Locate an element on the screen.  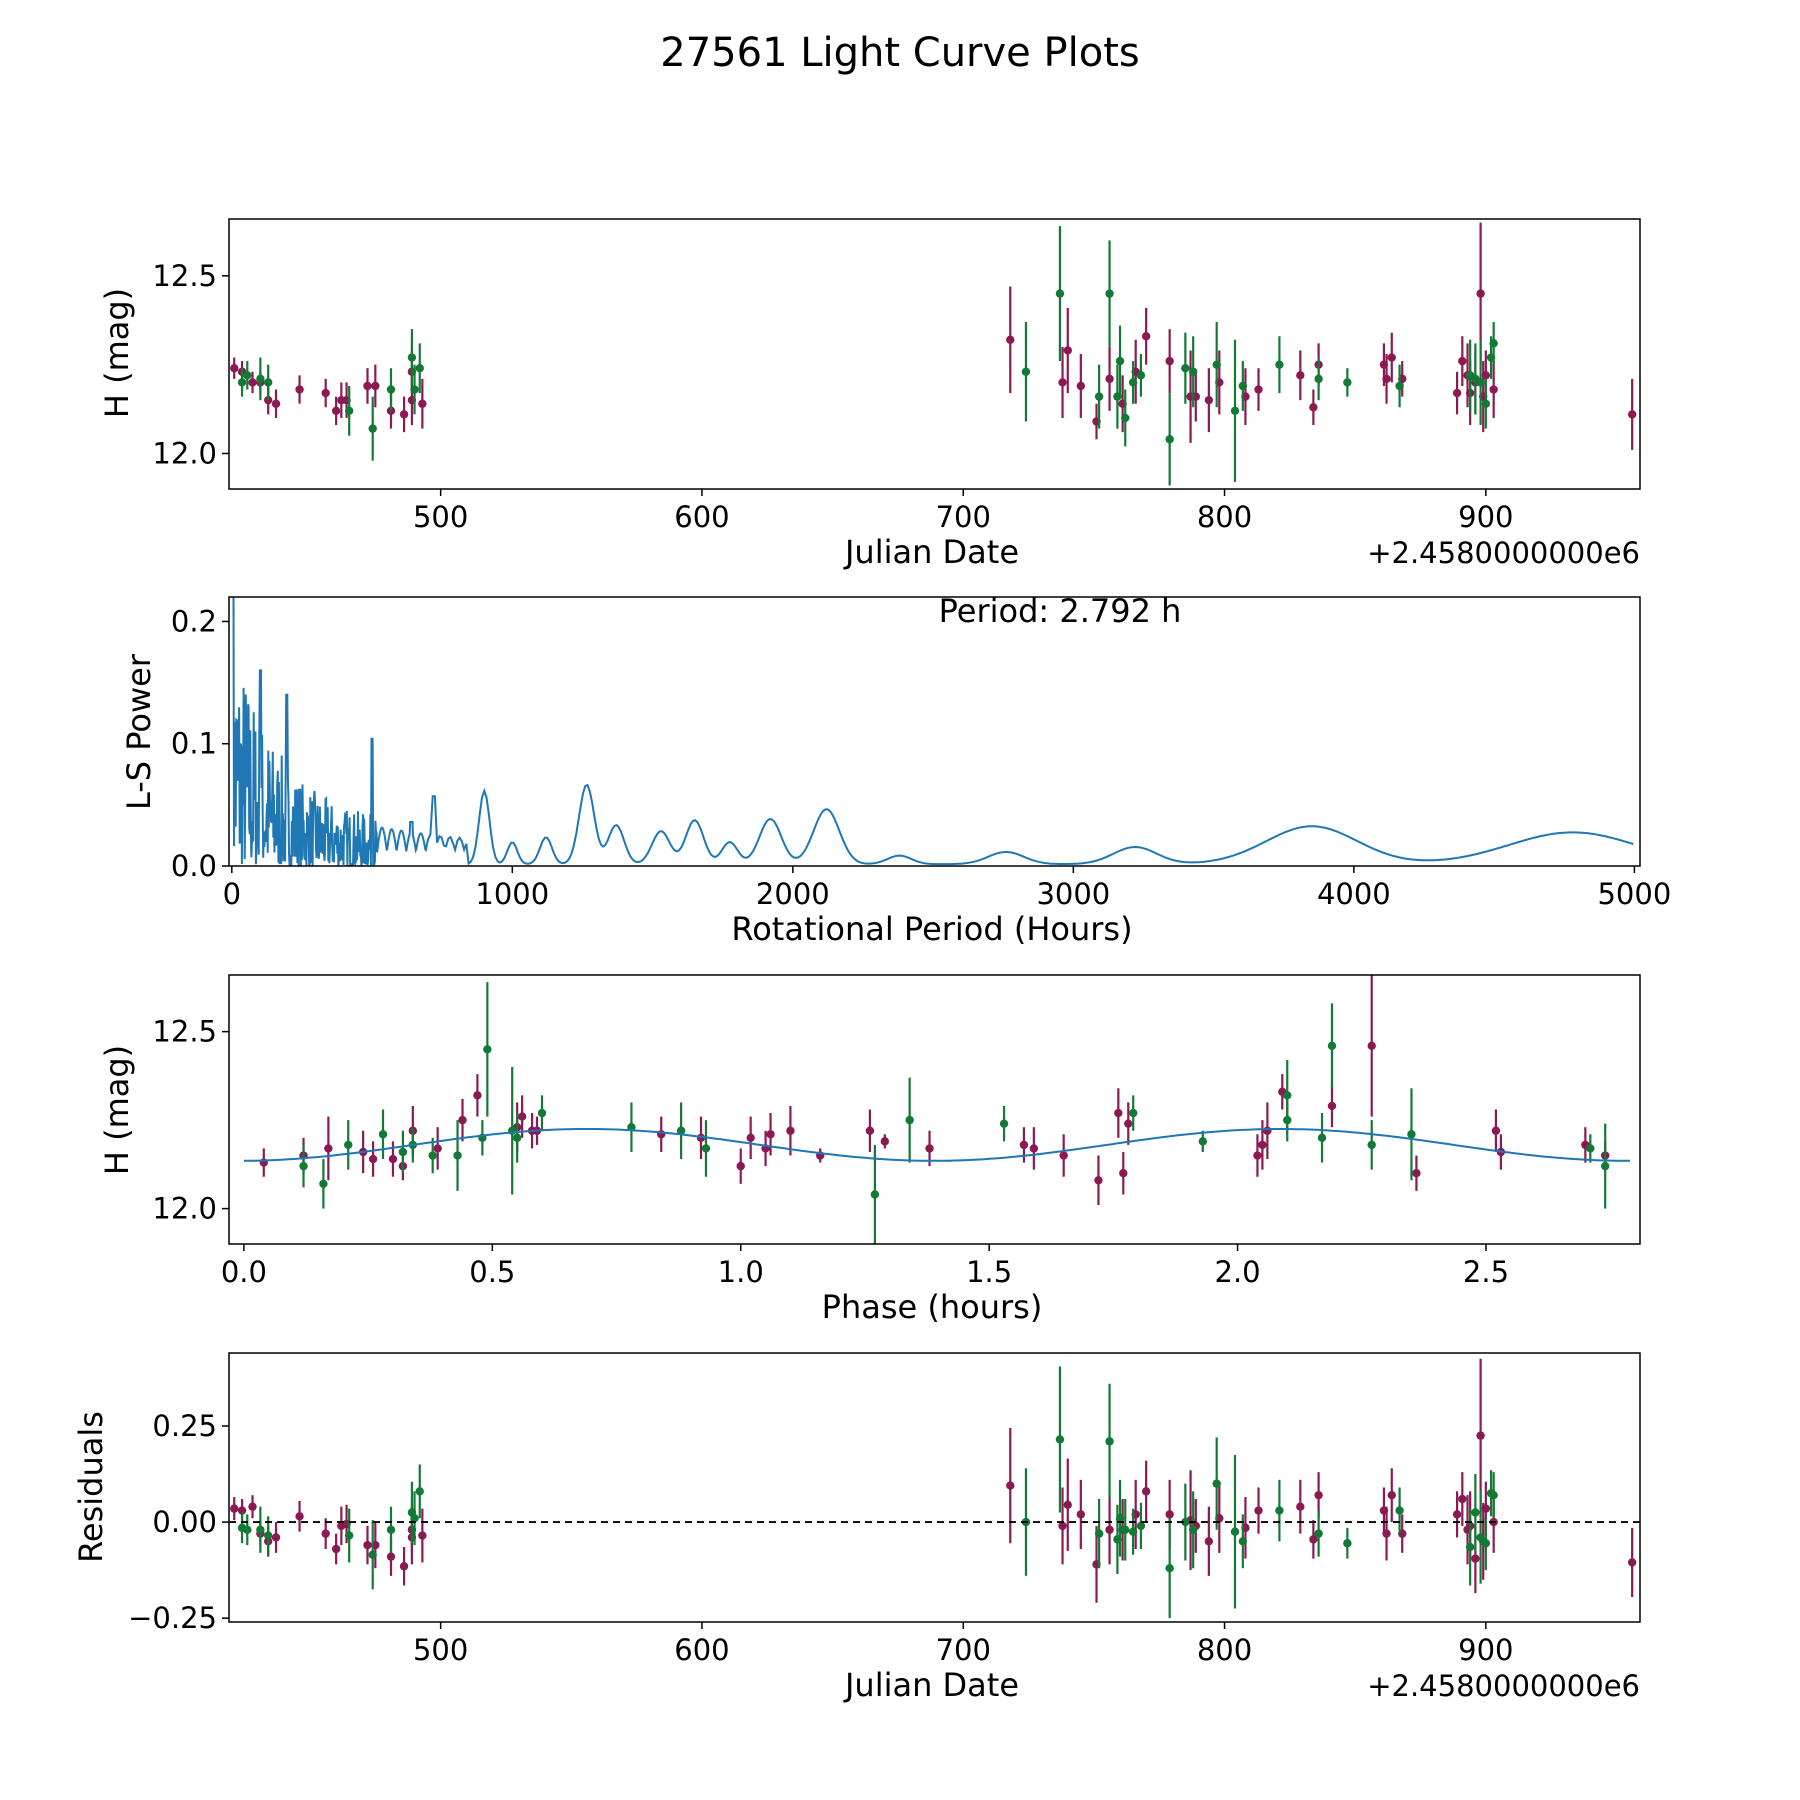
phased-xtick-label: 2.5 is located at coordinates (1486, 1272).